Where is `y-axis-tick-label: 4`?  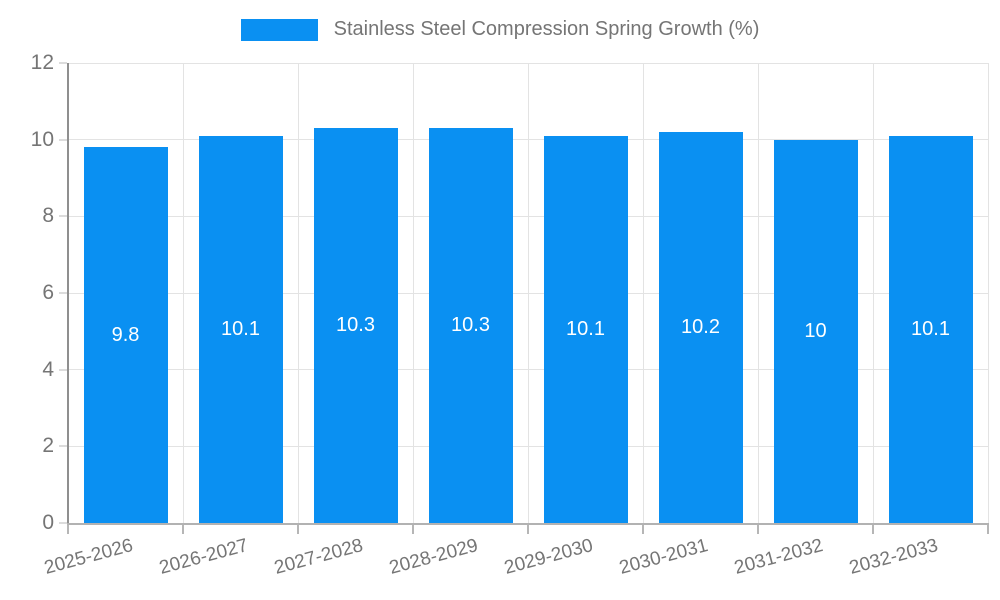
y-axis-tick-label: 4 is located at coordinates (48, 369).